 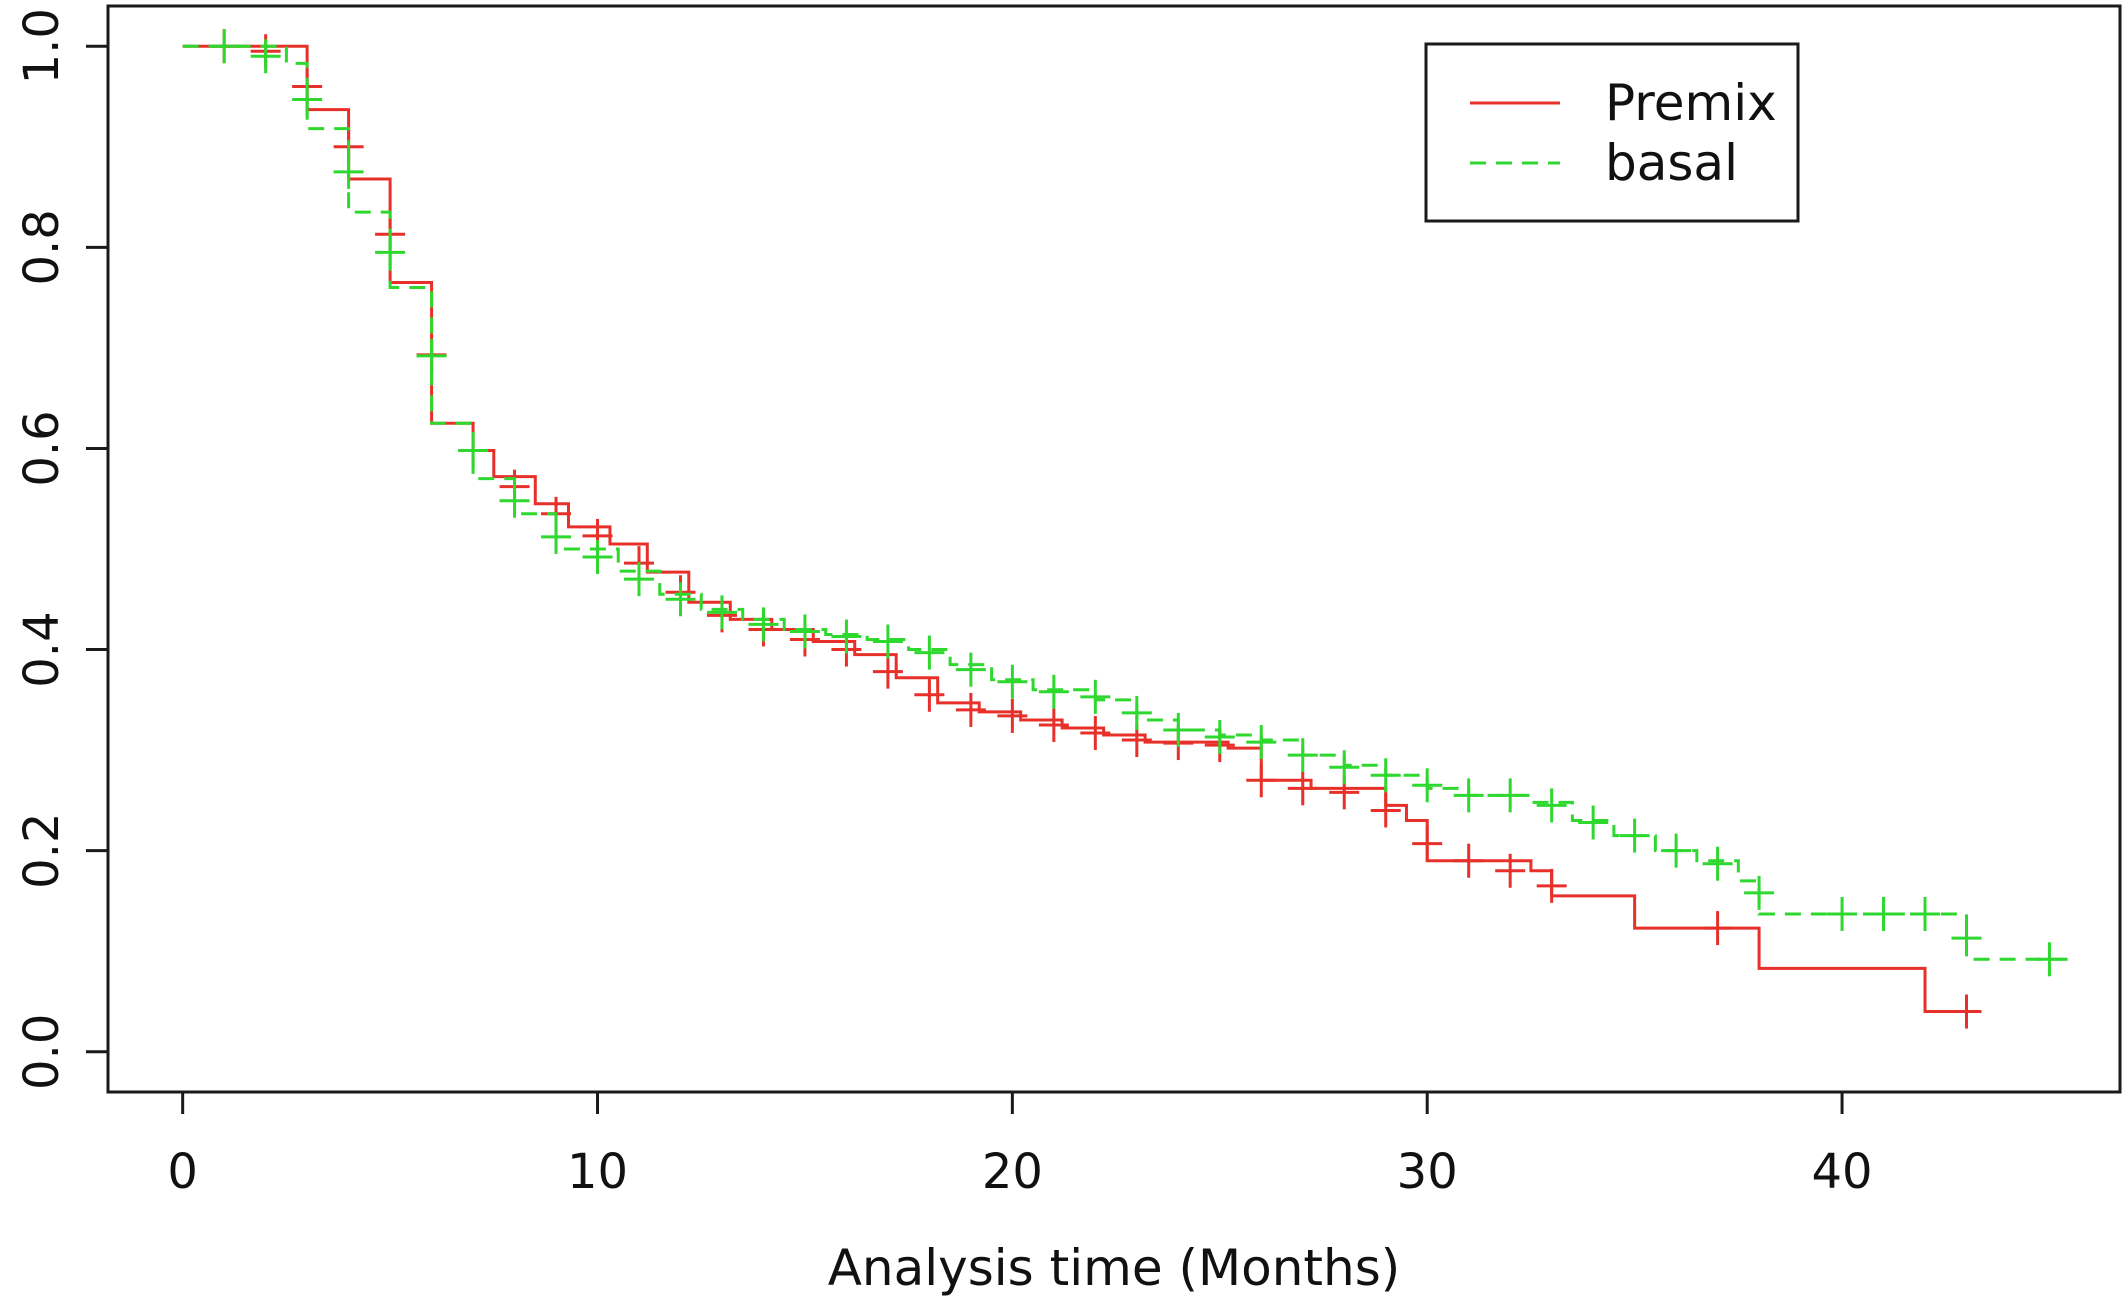 I want to click on y-tick-label: 0.6, so click(x=42, y=448).